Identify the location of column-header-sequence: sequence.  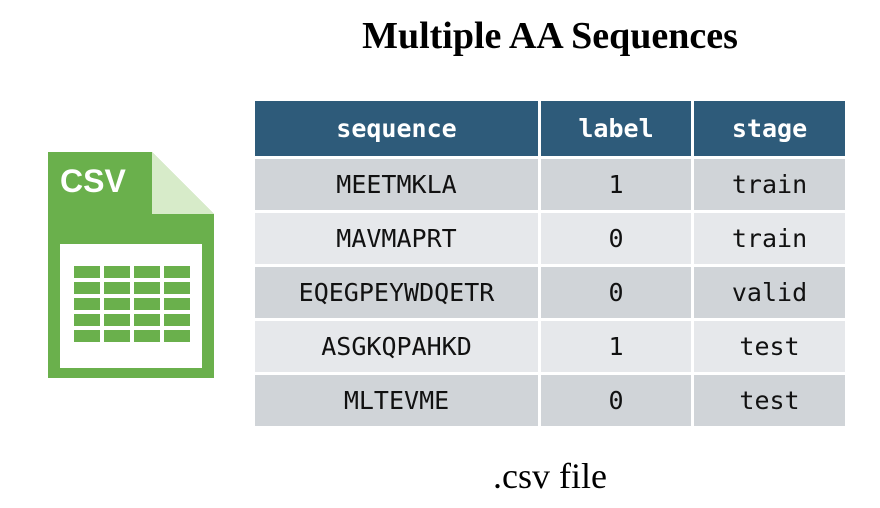
(396, 130).